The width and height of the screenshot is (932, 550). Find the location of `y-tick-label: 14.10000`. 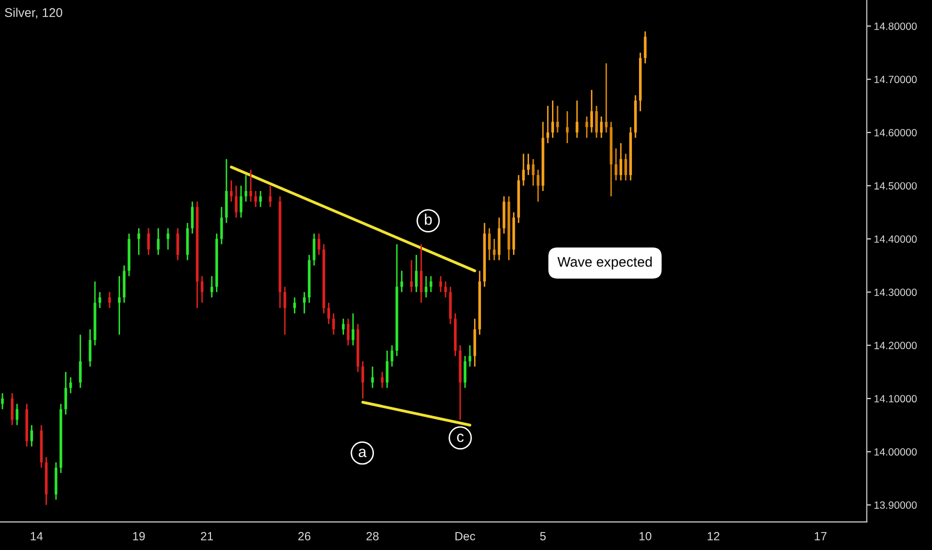

y-tick-label: 14.10000 is located at coordinates (895, 398).